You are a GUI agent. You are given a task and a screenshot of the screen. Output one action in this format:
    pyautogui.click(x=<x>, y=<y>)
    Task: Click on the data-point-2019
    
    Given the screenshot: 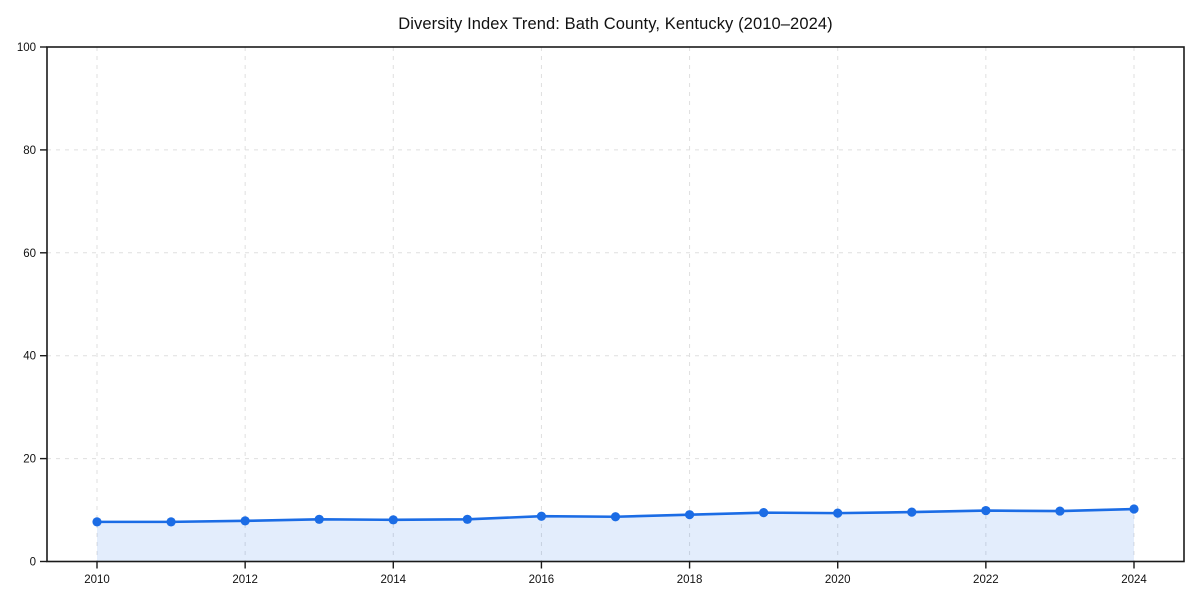 What is the action you would take?
    pyautogui.click(x=764, y=513)
    